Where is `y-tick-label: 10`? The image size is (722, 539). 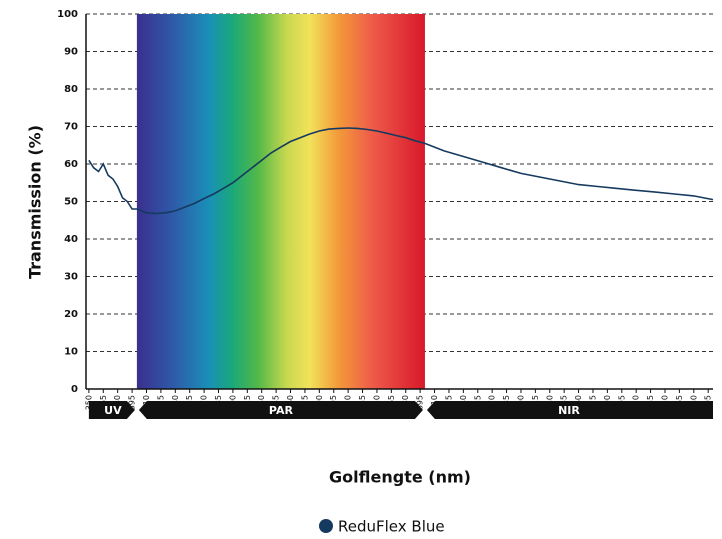 y-tick-label: 10 is located at coordinates (71, 352).